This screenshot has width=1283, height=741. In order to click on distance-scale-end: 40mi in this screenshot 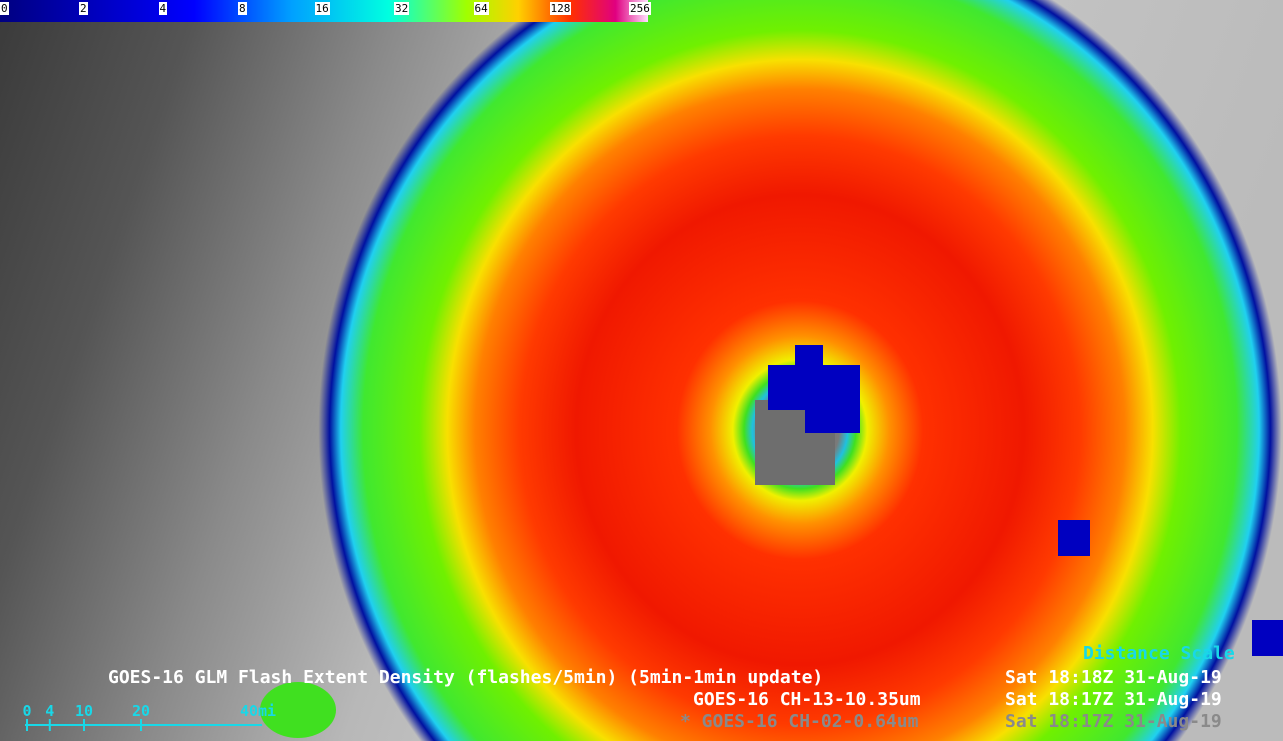, I will do `click(258, 711)`.